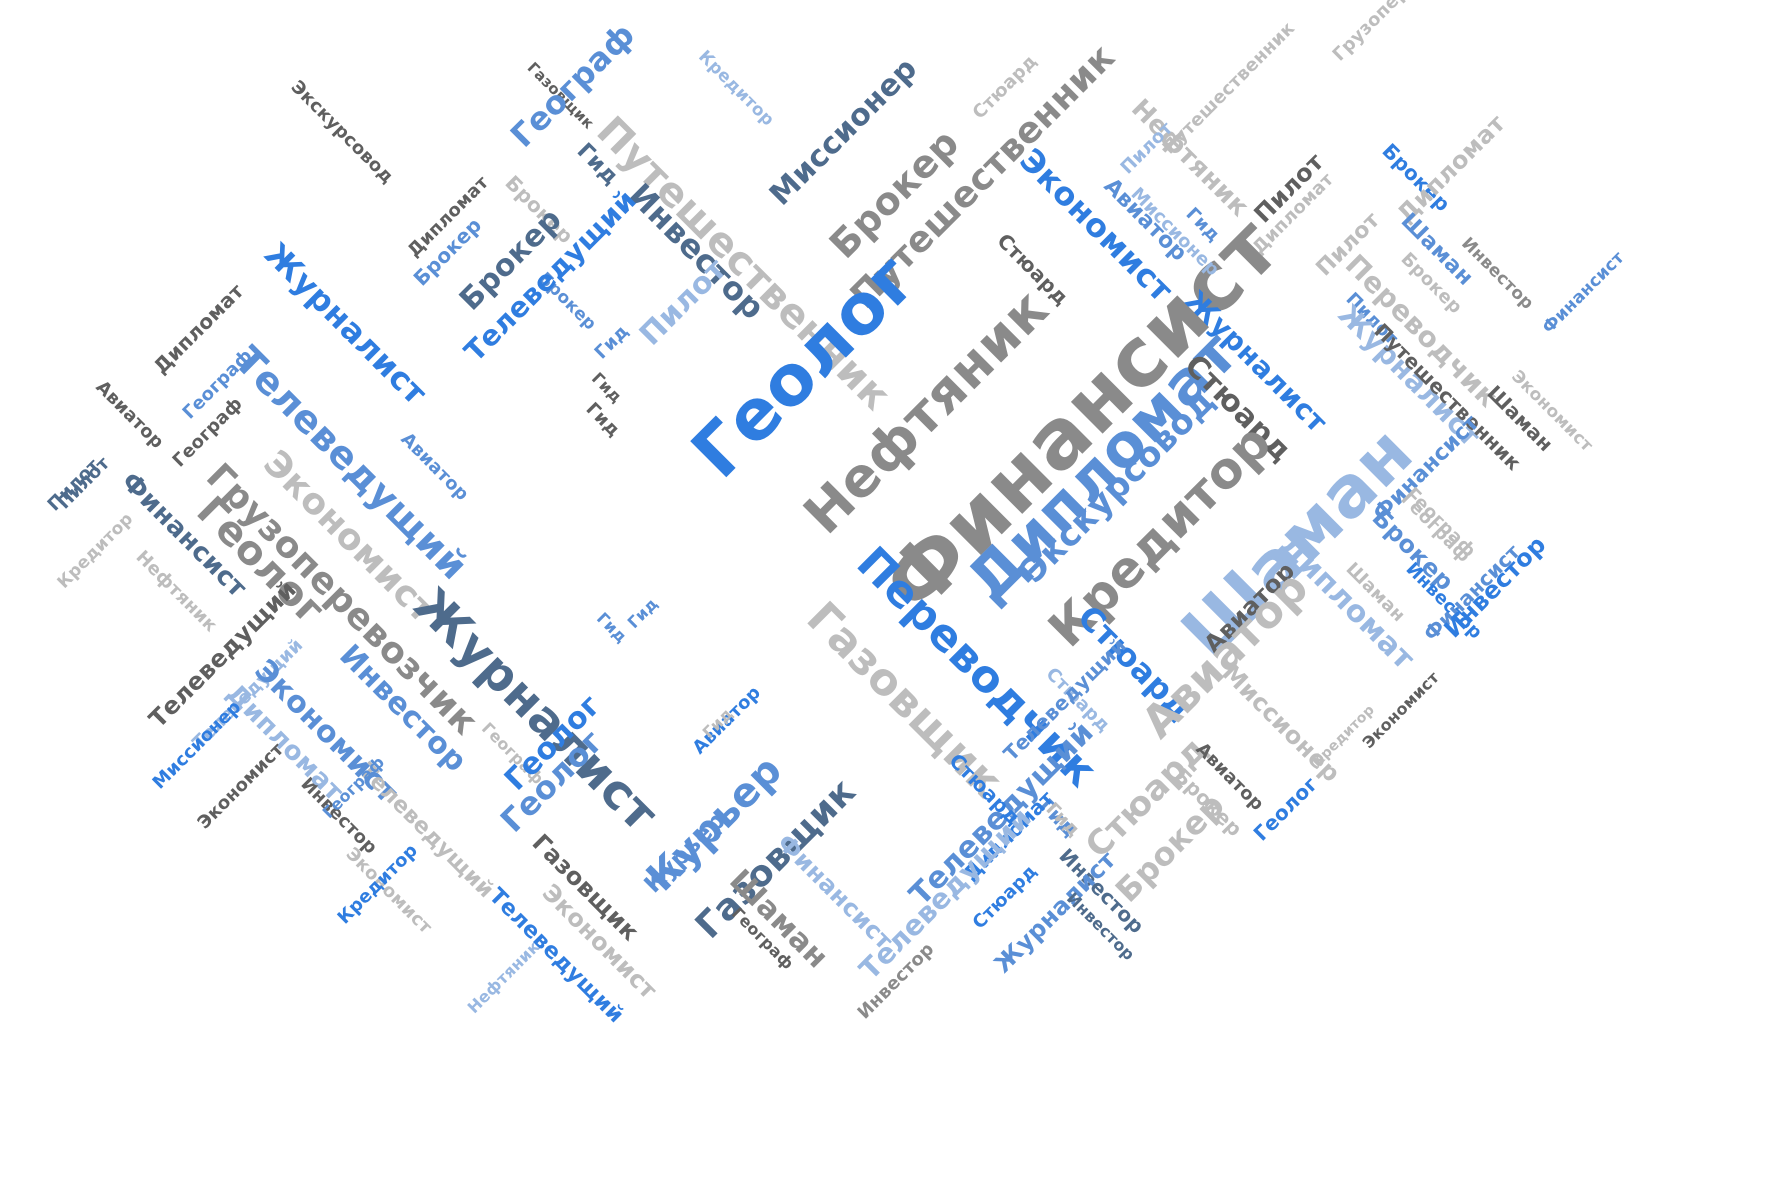 The width and height of the screenshot is (1785, 1197). I want to click on word-ekskursovod-0: Экскурсовод, so click(342, 132).